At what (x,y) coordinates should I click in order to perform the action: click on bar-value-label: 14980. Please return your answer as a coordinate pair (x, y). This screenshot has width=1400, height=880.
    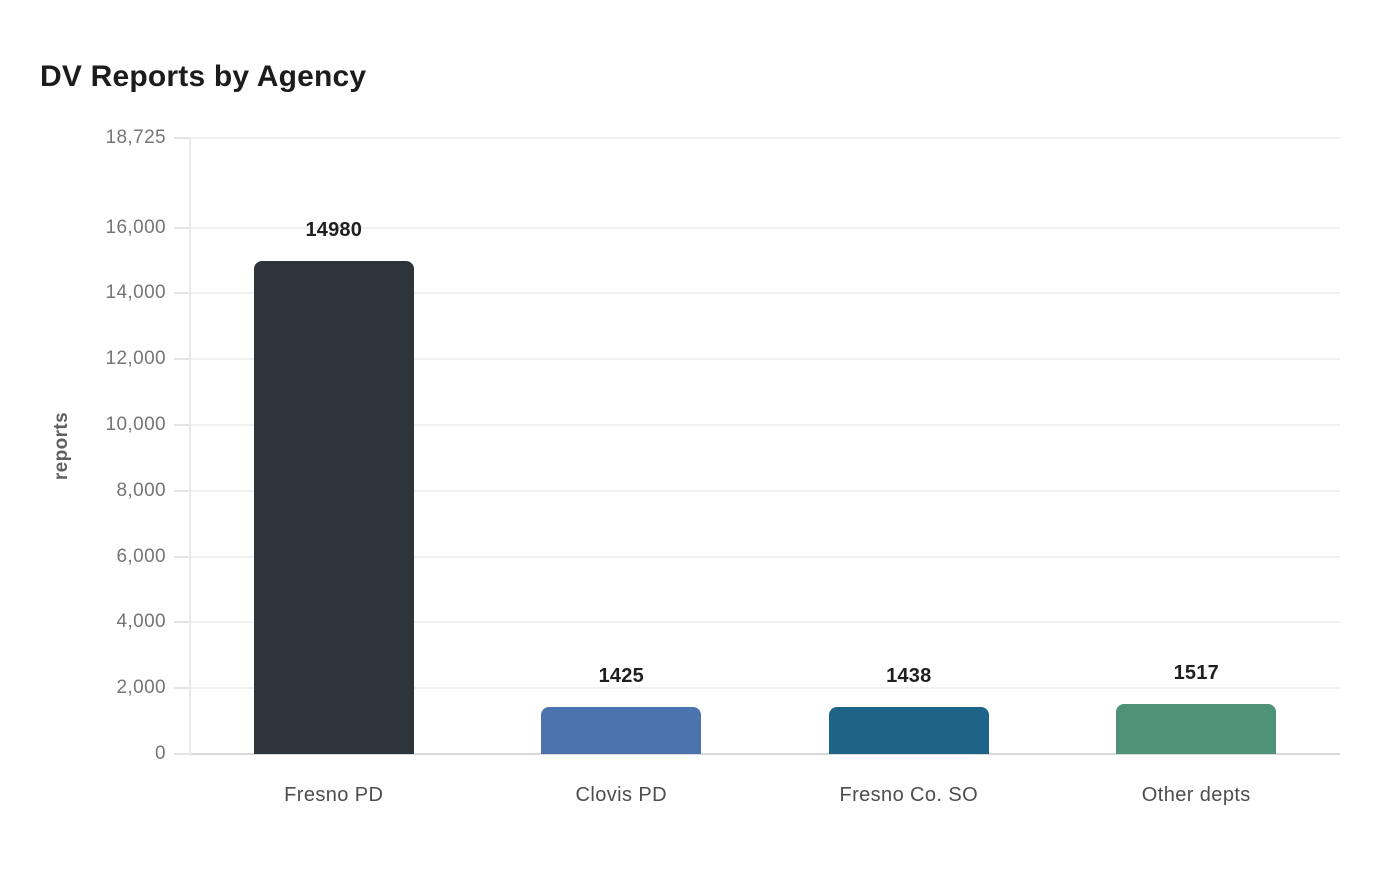
    Looking at the image, I should click on (334, 230).